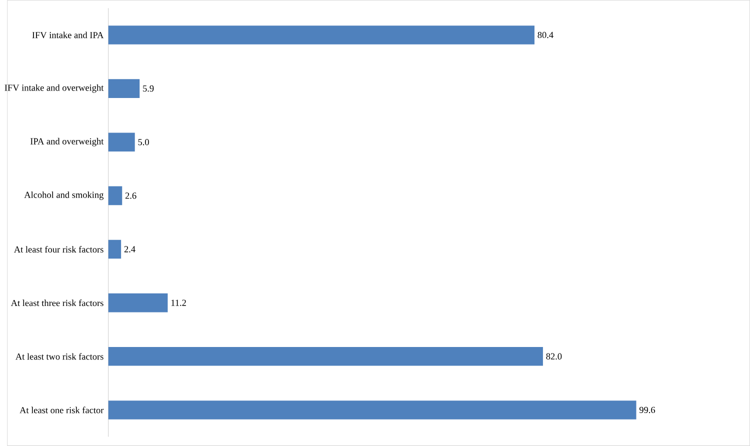 The width and height of the screenshot is (750, 446). Describe the element at coordinates (59, 249) in the screenshot. I see `y-tick-label: At least four risk factors` at that location.